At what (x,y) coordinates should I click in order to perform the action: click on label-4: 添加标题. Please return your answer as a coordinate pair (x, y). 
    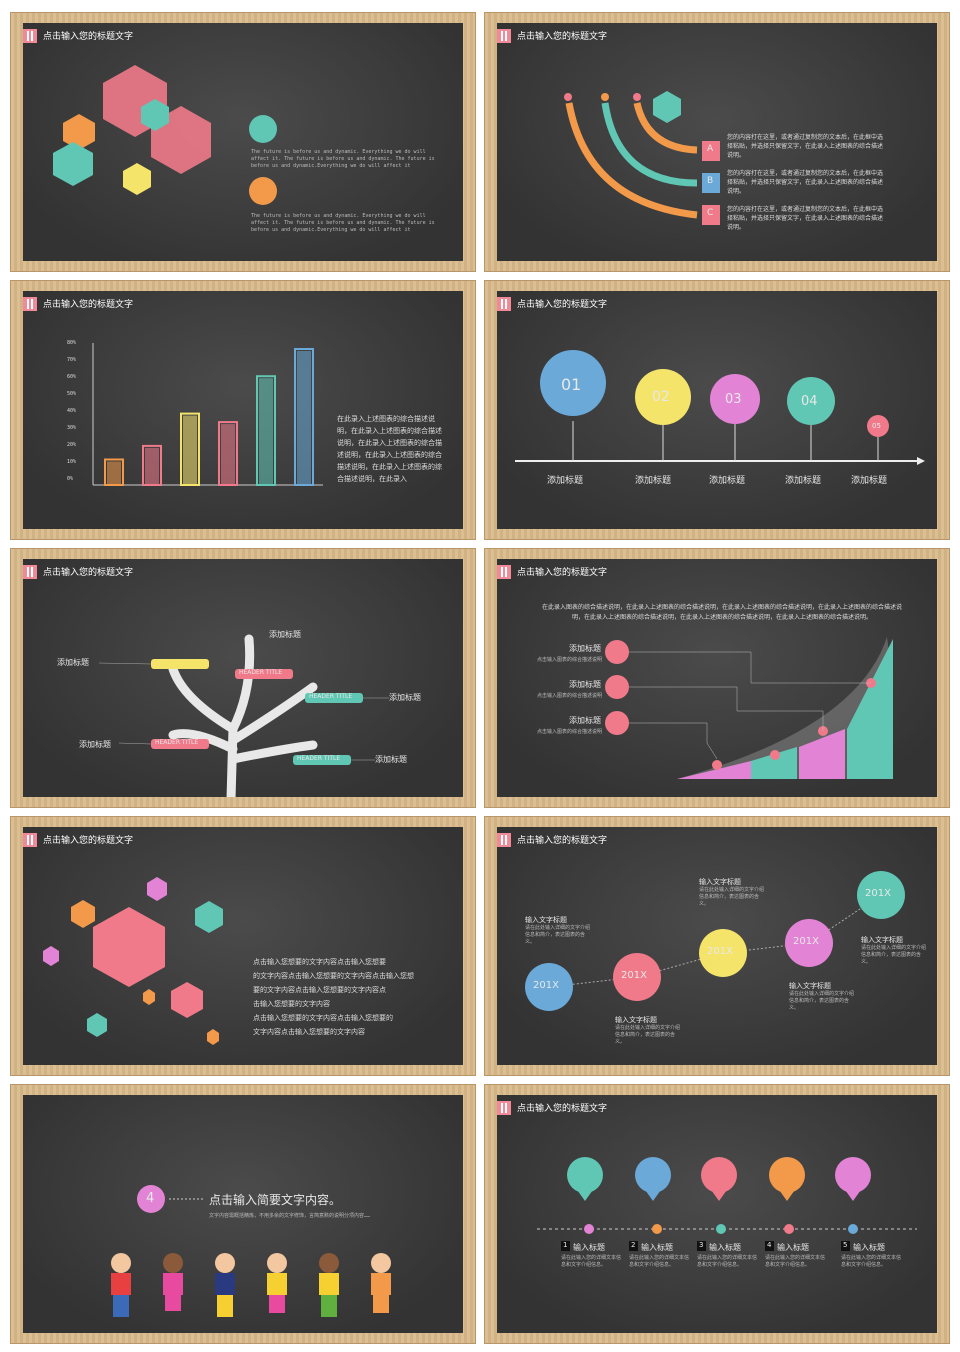
    Looking at the image, I should click on (95, 744).